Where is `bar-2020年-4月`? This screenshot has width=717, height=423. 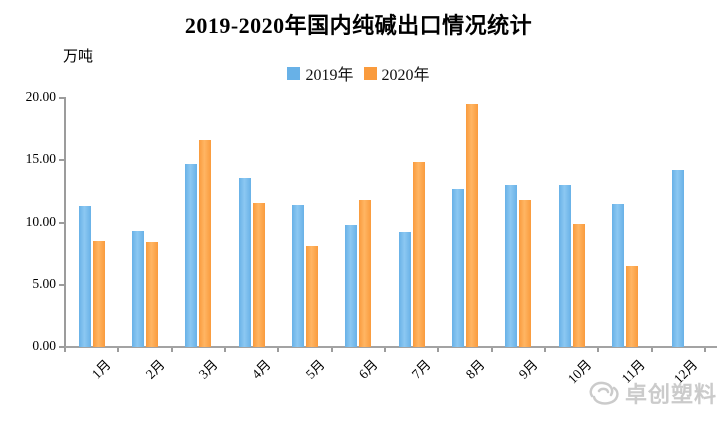
bar-2020年-4月 is located at coordinates (258, 274).